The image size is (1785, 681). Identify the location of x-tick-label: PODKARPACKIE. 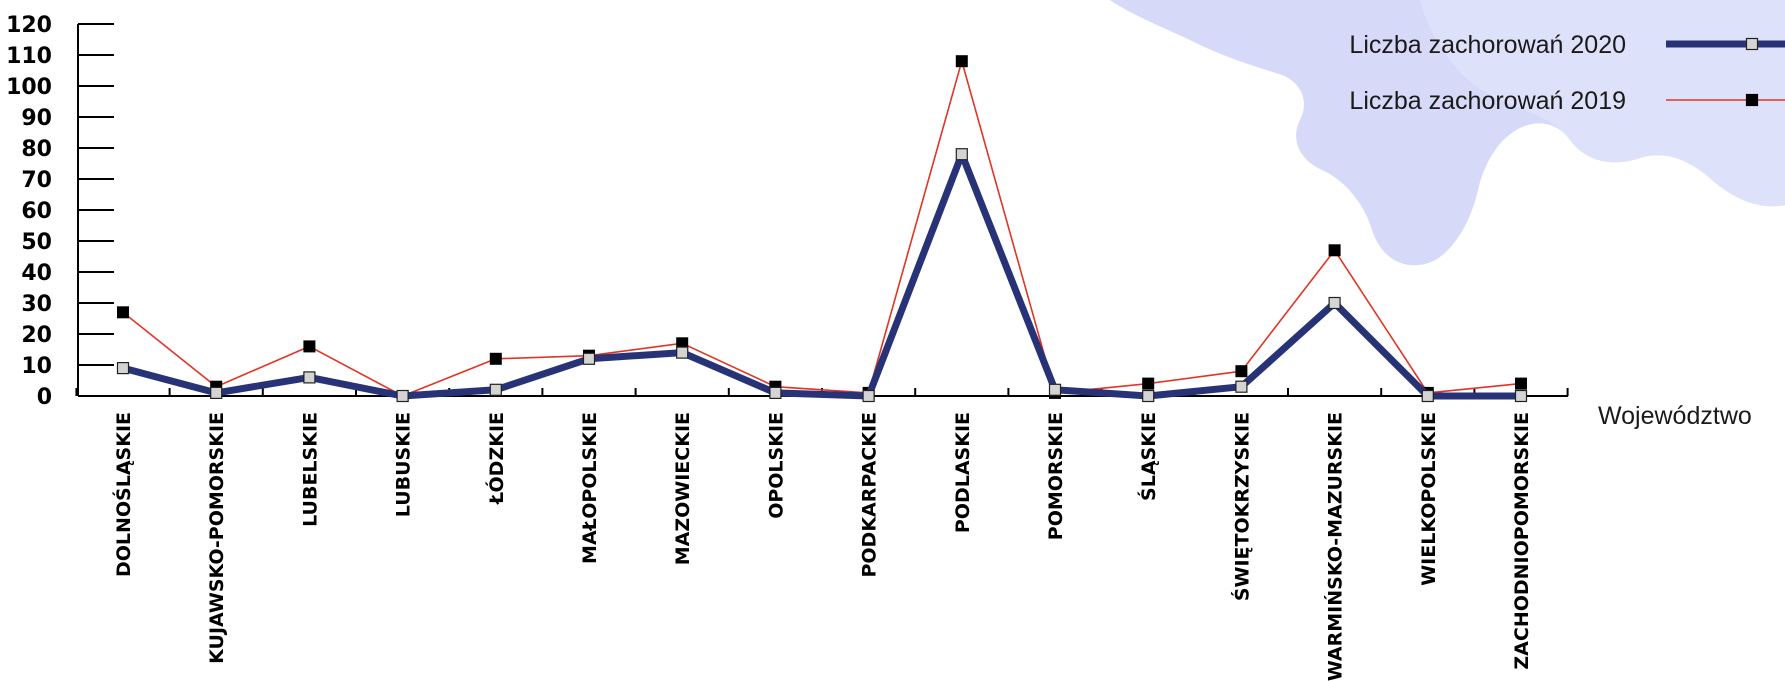
(870, 495).